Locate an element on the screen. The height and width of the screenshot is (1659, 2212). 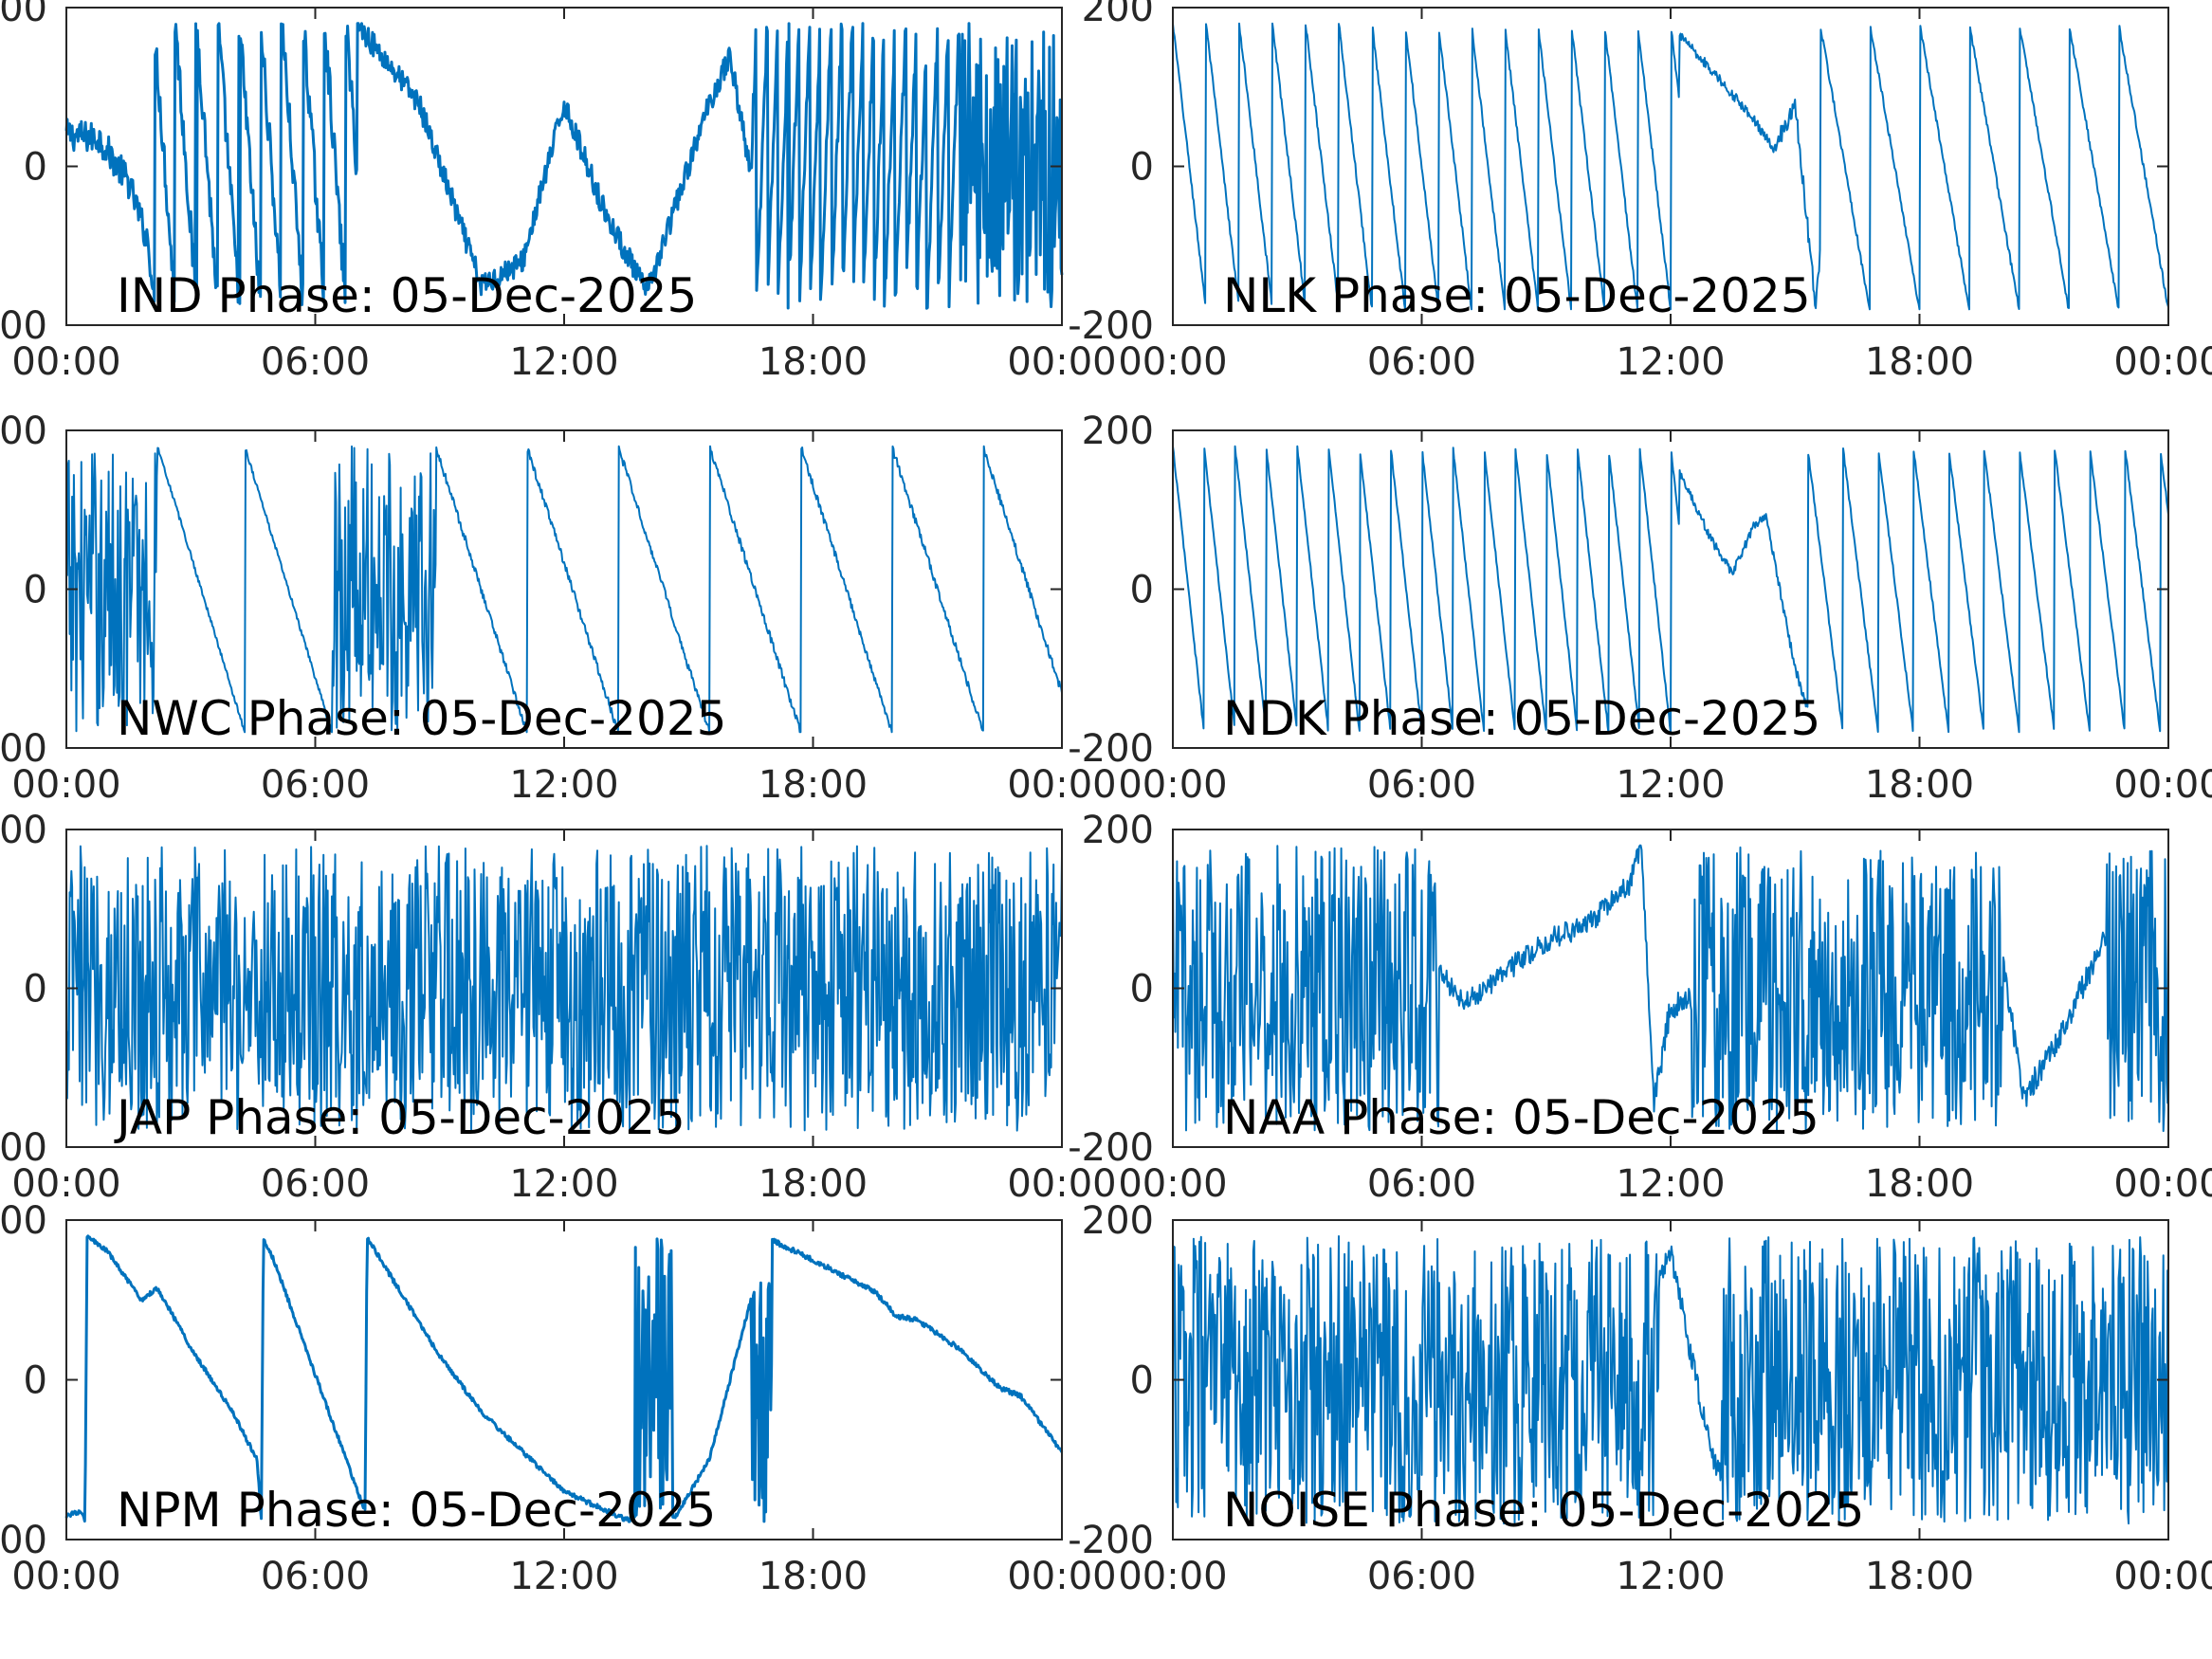
series-line-noise is located at coordinates (1670, 1380).